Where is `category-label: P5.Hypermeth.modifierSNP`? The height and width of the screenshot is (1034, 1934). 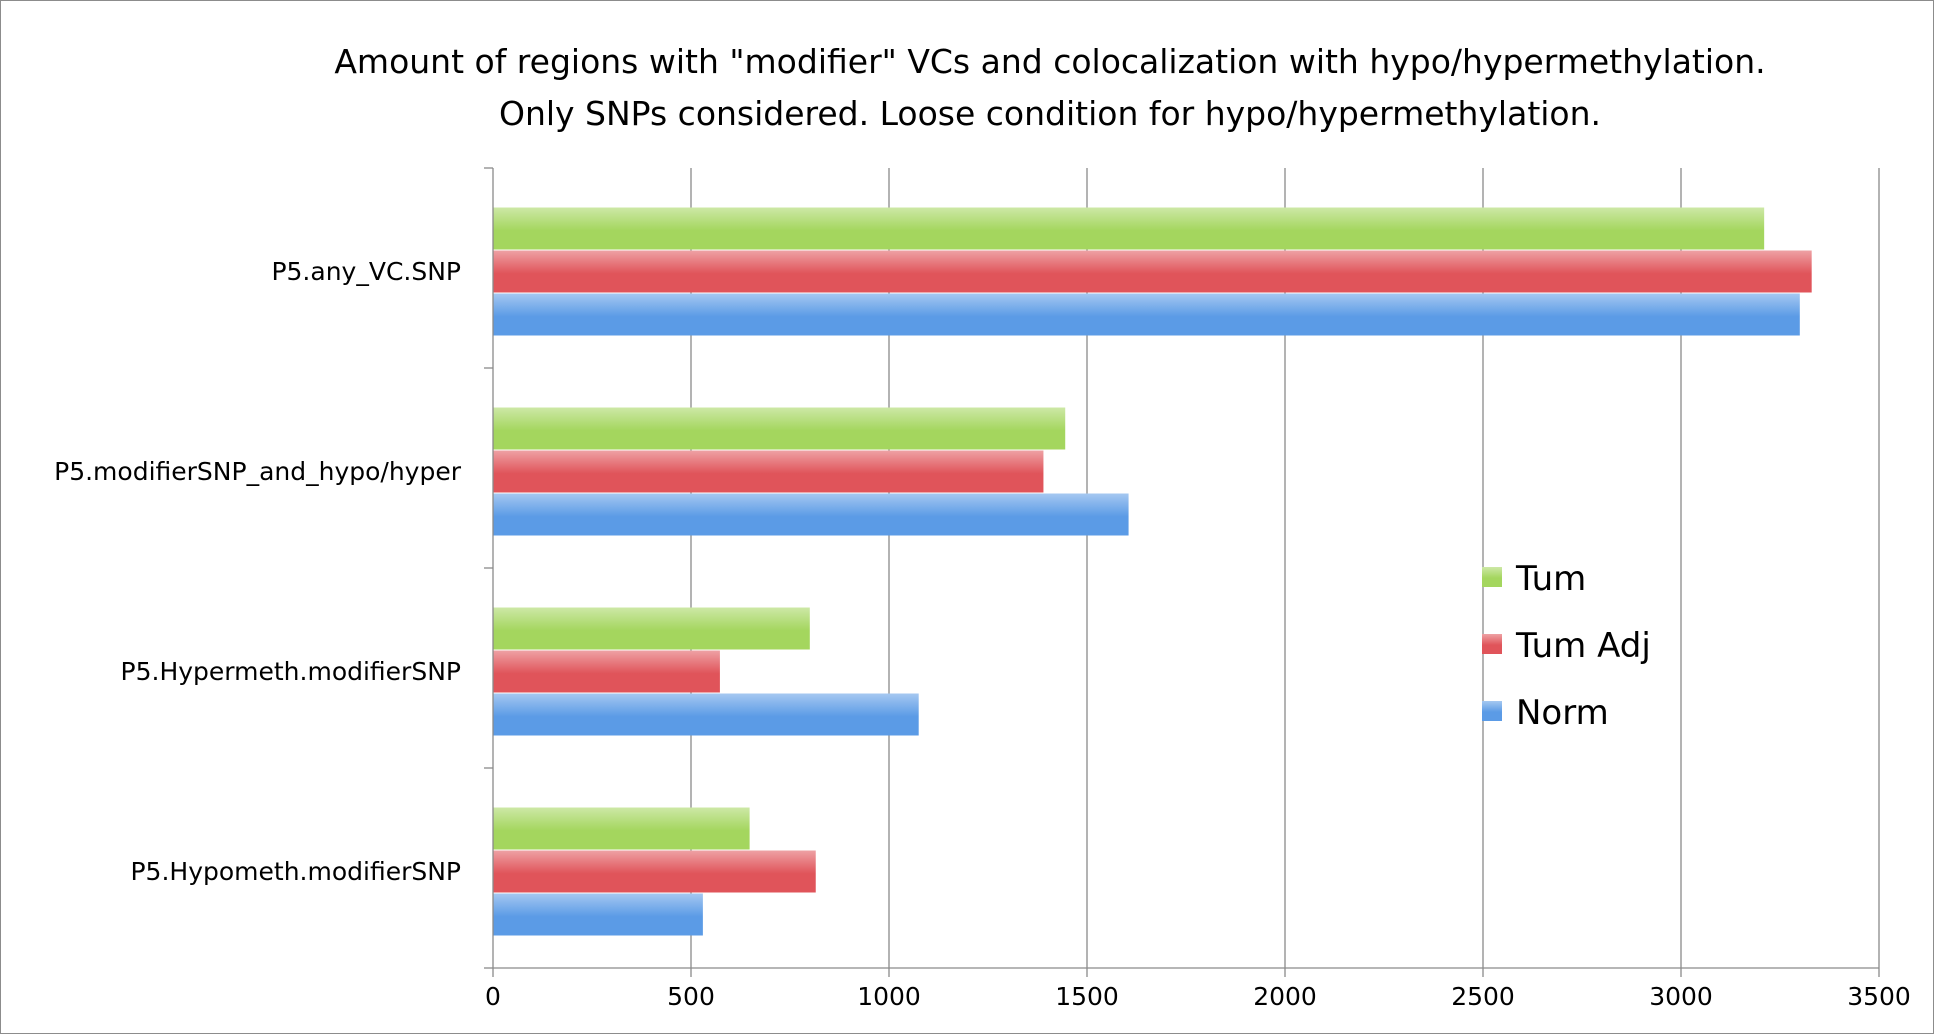 category-label: P5.Hypermeth.modifierSNP is located at coordinates (291, 671).